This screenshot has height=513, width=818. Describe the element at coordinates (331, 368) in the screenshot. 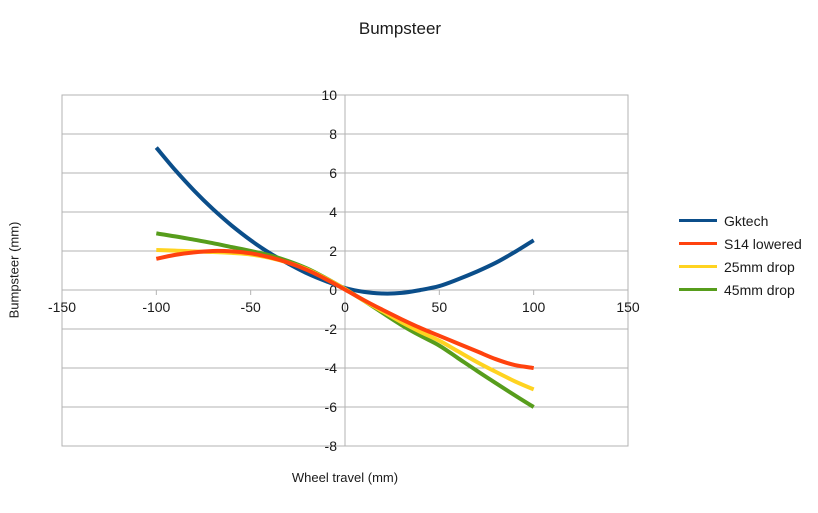

I see `y-tick-label: -4` at that location.